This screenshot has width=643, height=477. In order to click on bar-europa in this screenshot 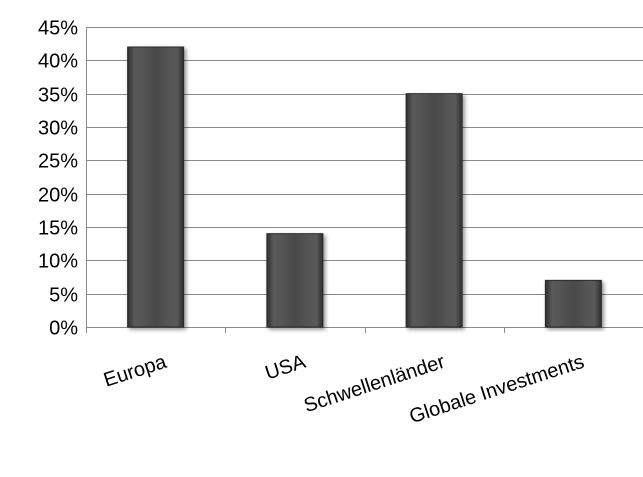, I will do `click(156, 187)`.